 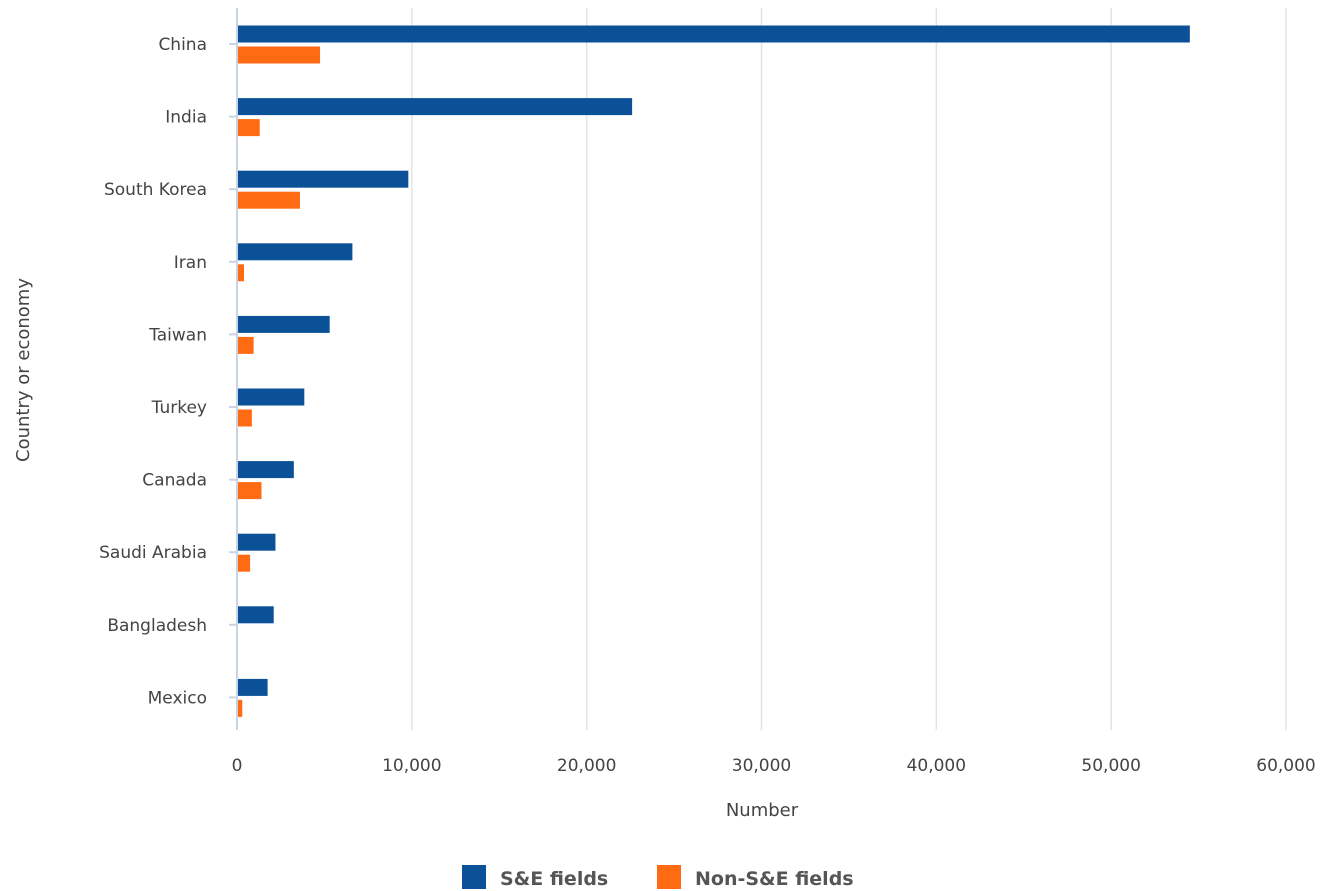 What do you see at coordinates (190, 263) in the screenshot?
I see `category-label: Iran` at bounding box center [190, 263].